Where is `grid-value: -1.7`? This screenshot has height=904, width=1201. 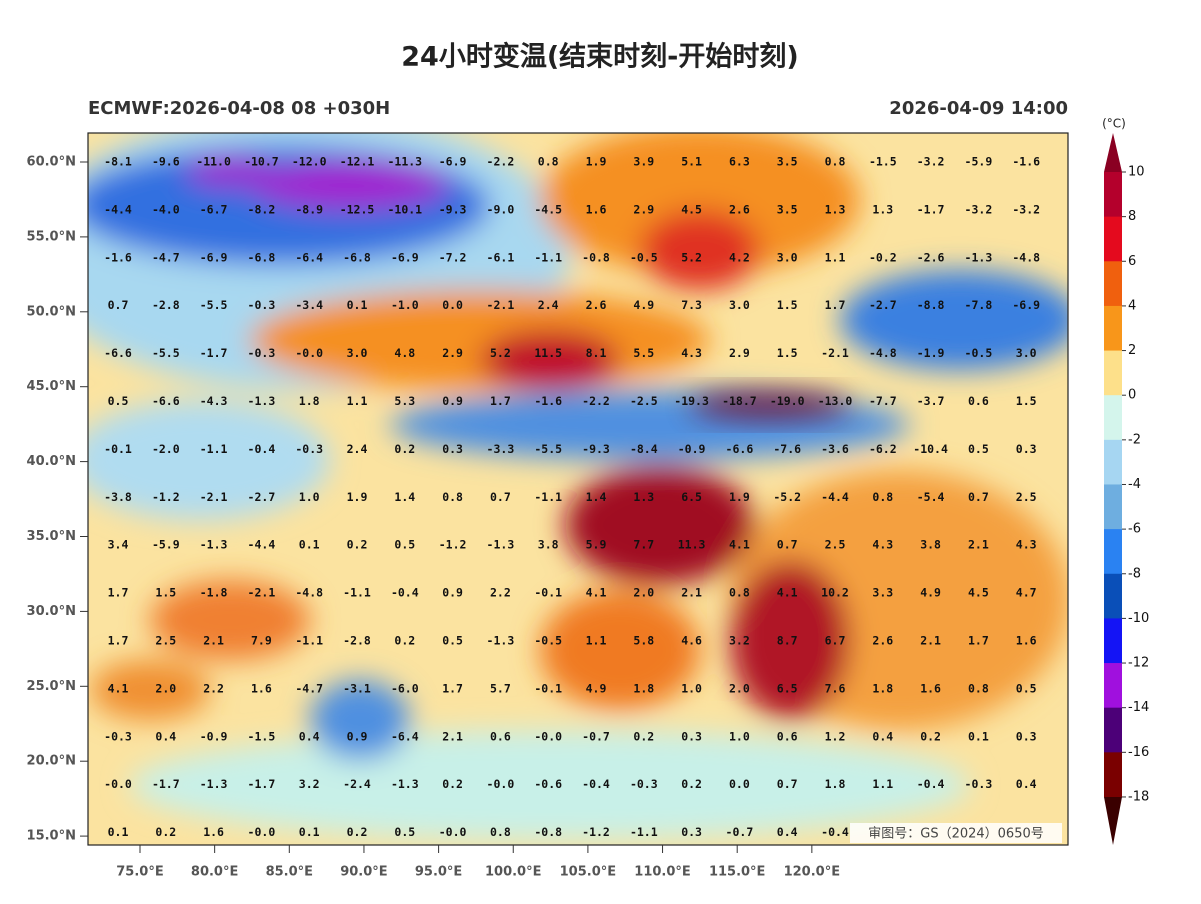 grid-value: -1.7 is located at coordinates (166, 784).